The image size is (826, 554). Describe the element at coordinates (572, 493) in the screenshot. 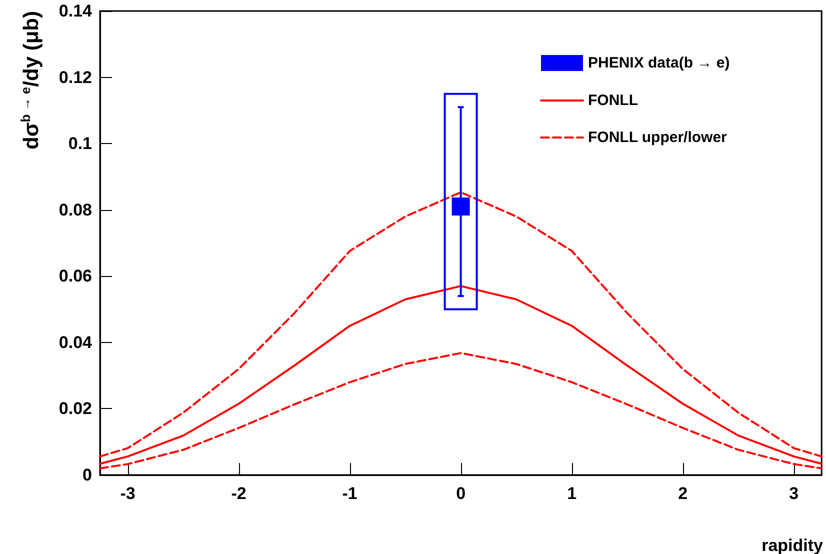

I see `x-tick-label: 1` at that location.